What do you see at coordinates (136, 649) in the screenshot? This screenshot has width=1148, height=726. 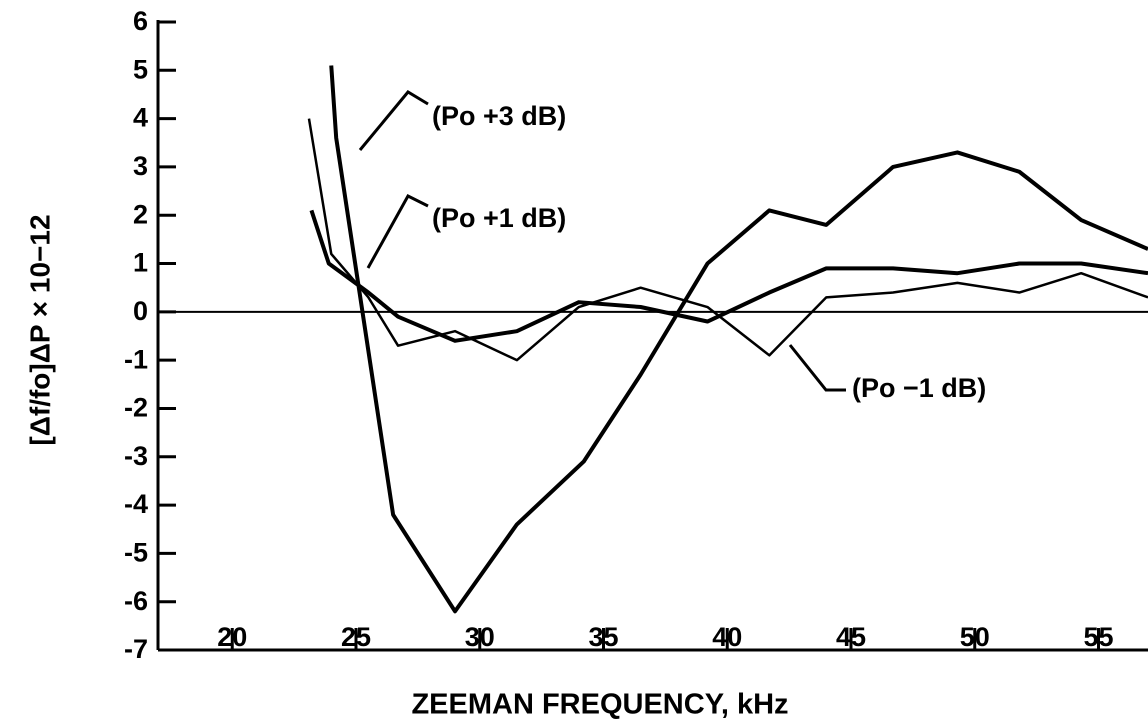 I see `y-tick-label: -7` at bounding box center [136, 649].